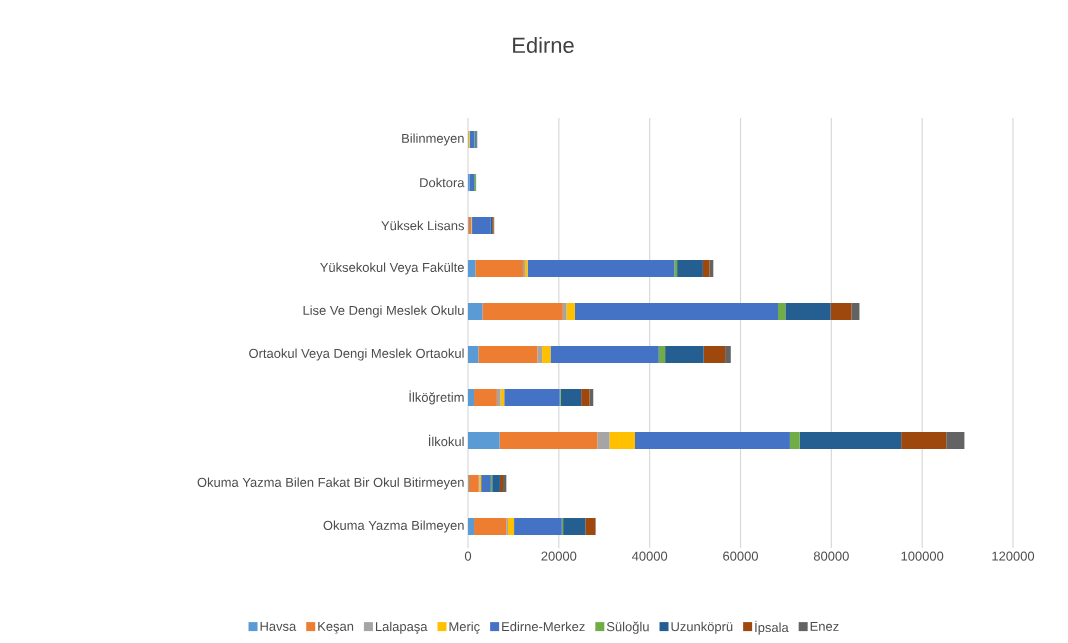  I want to click on legend-label: Edirne-Merkez, so click(543, 626).